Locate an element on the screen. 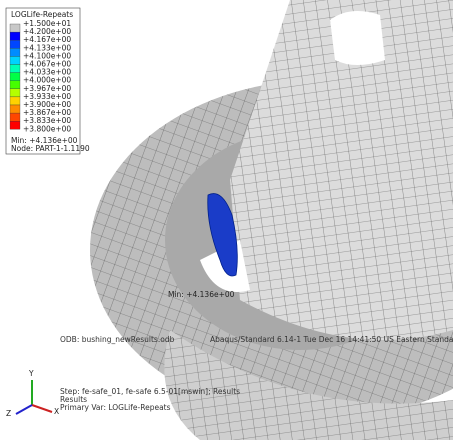 The height and width of the screenshot is (440, 453). legend-label: +4.100e+00 is located at coordinates (47, 55).